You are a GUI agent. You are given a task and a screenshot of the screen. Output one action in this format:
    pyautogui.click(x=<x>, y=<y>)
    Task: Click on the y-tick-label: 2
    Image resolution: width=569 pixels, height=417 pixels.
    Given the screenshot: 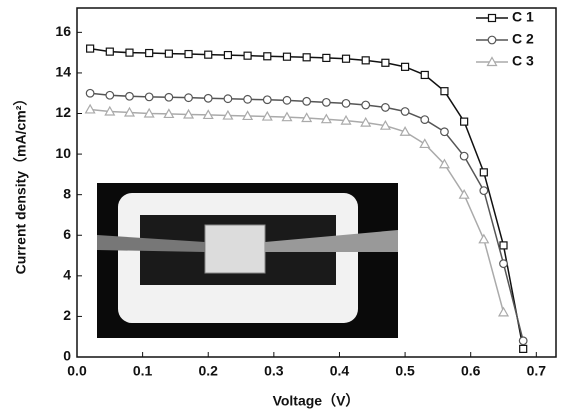 What is the action you would take?
    pyautogui.click(x=67, y=315)
    